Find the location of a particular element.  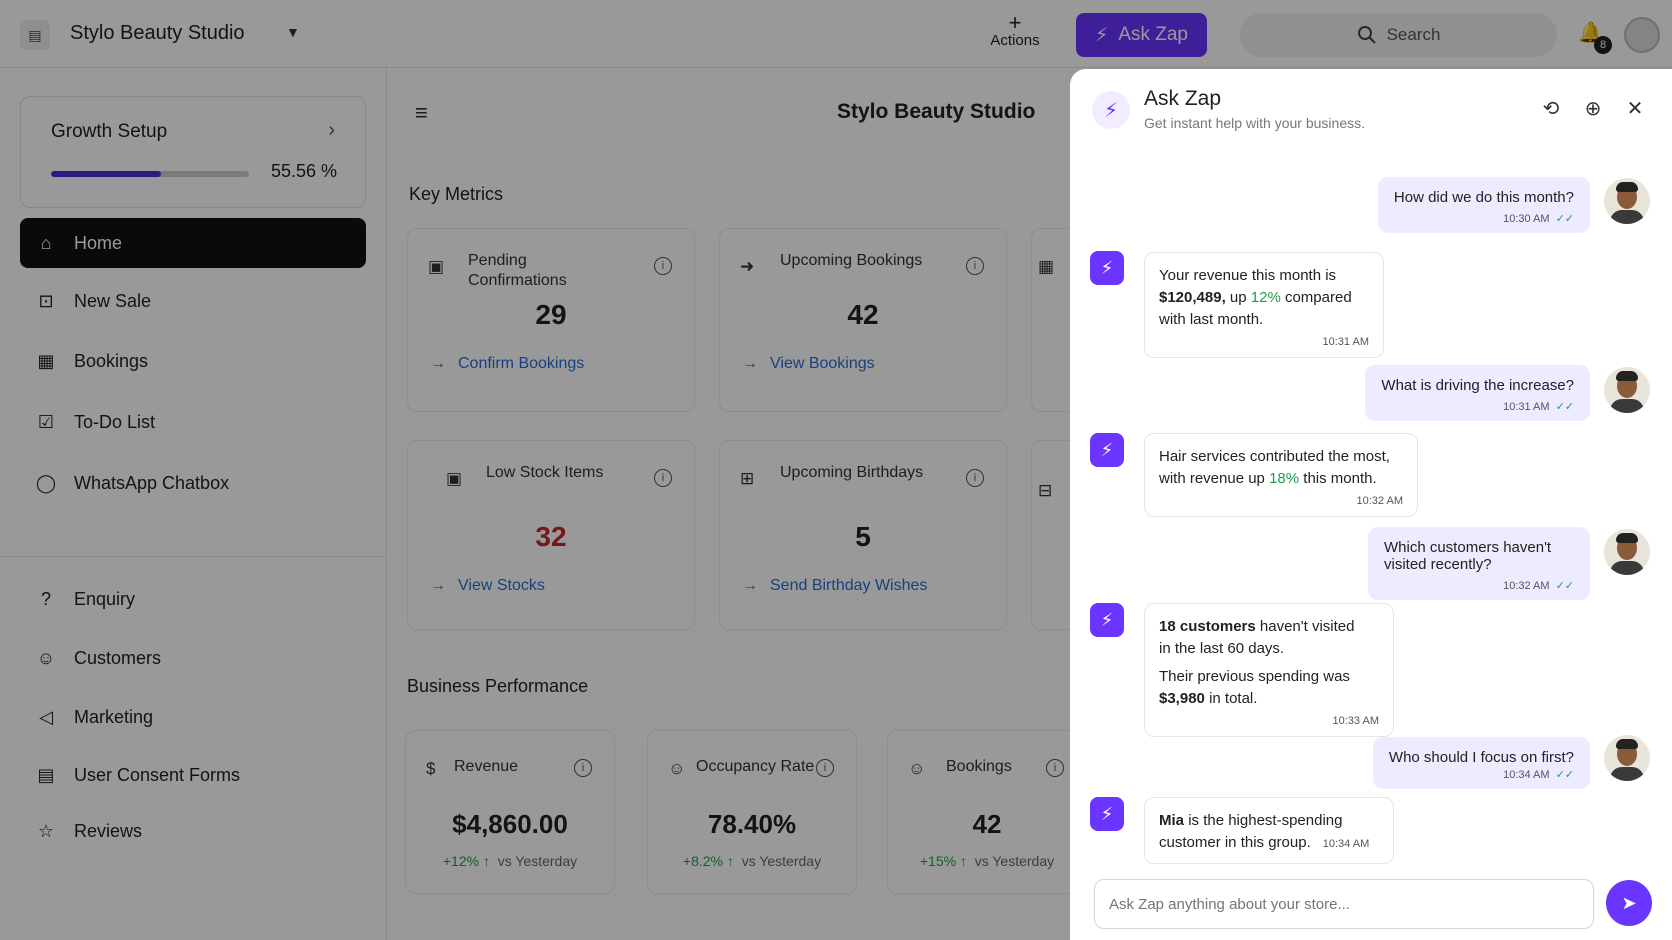

sidebar-item-todo: ☑ To-Do List is located at coordinates (193, 422).